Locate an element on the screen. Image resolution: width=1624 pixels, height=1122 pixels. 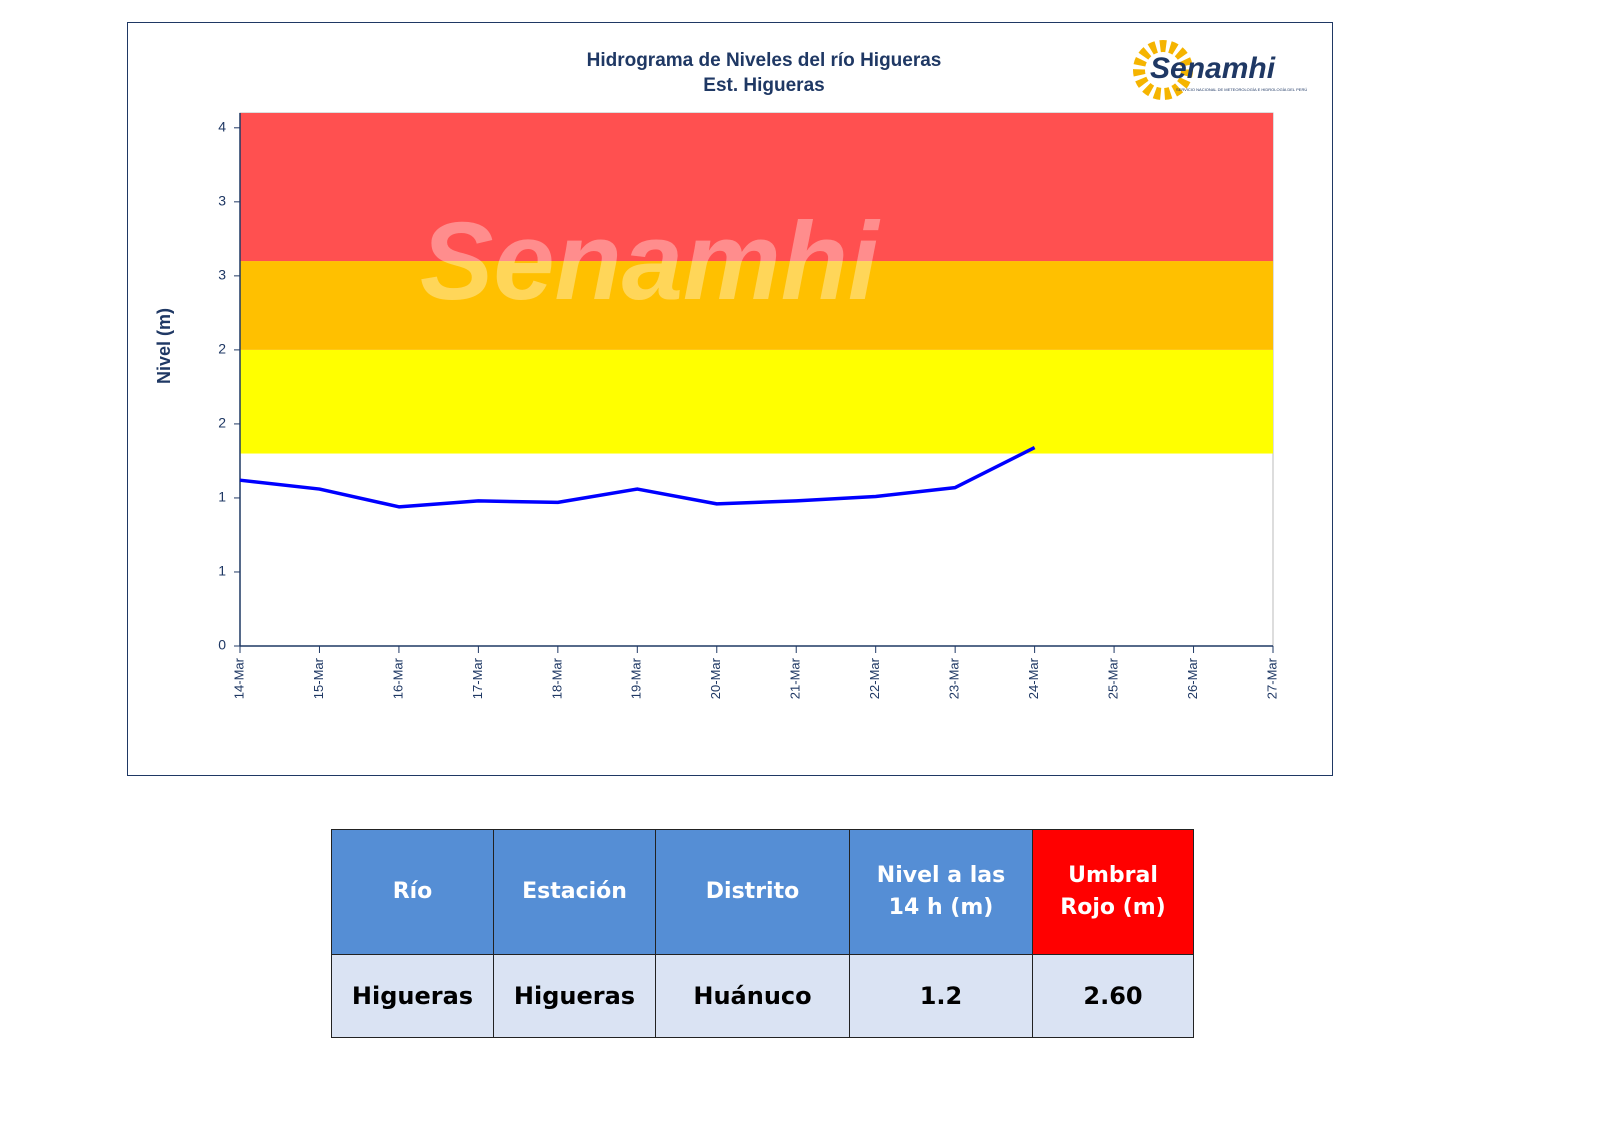
table-header: Nivel a las 14 h (m) is located at coordinates (941, 892).